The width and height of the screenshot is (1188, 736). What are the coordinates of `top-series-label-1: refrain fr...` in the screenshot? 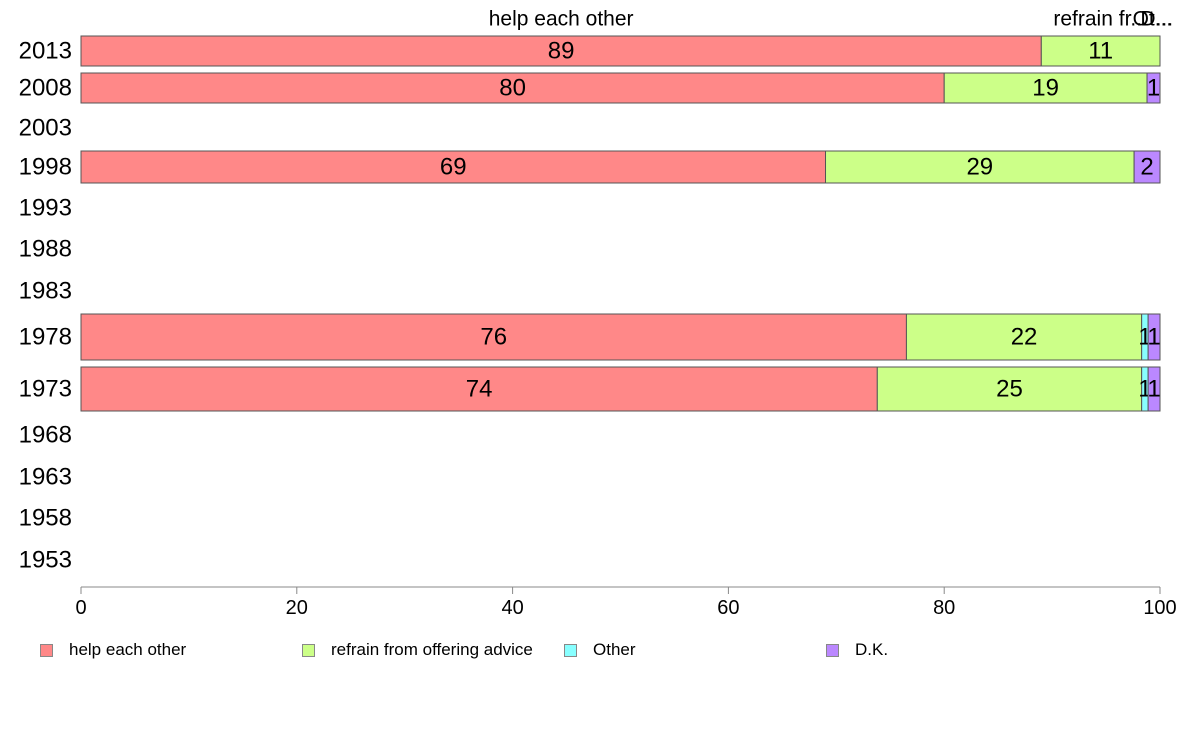 It's located at (1100, 19).